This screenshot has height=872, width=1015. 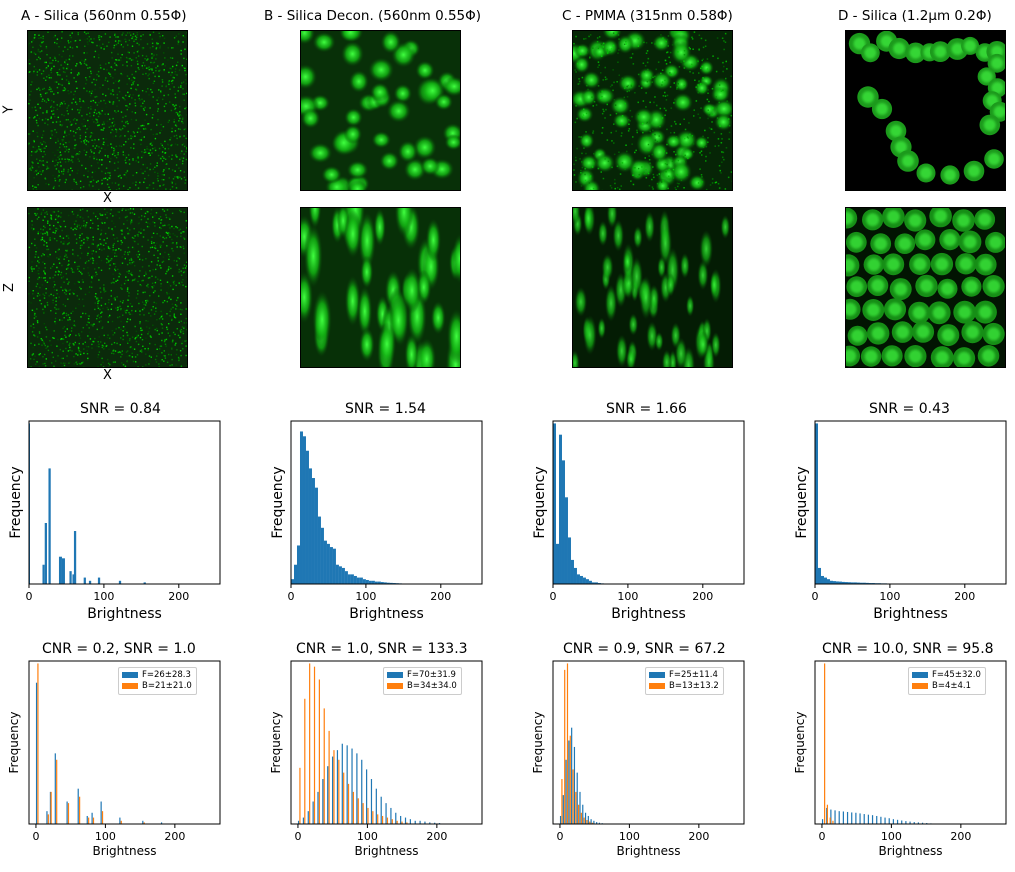 What do you see at coordinates (947, 681) in the screenshot?
I see `legend: F=45±32.0 B=4±4.1` at bounding box center [947, 681].